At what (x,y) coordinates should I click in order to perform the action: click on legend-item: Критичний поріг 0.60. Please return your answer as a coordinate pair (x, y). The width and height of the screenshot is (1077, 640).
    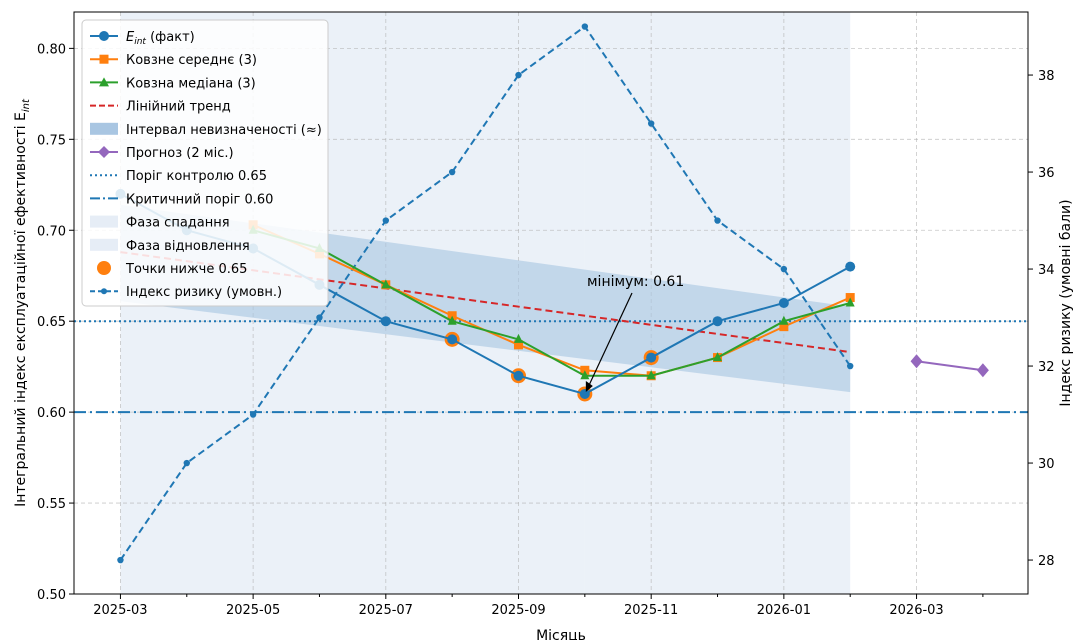
    Looking at the image, I should click on (181, 199).